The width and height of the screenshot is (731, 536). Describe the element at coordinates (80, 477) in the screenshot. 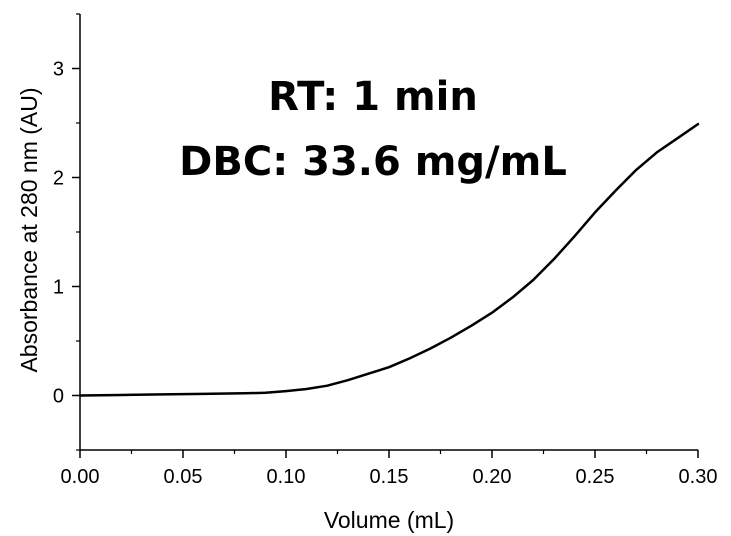

I see `x-tick-label: 0.00` at that location.